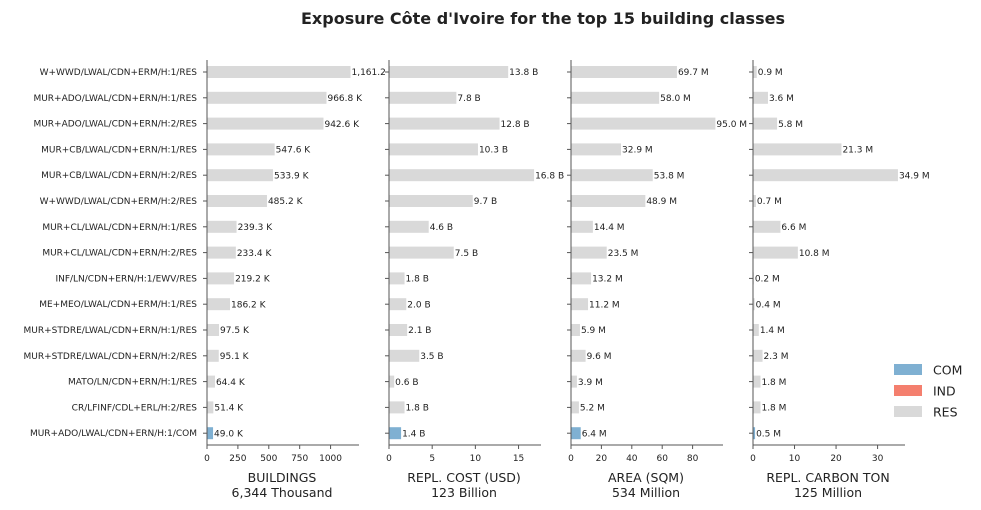 This screenshot has height=510, width=981. I want to click on value-label: 10.8 M, so click(814, 254).